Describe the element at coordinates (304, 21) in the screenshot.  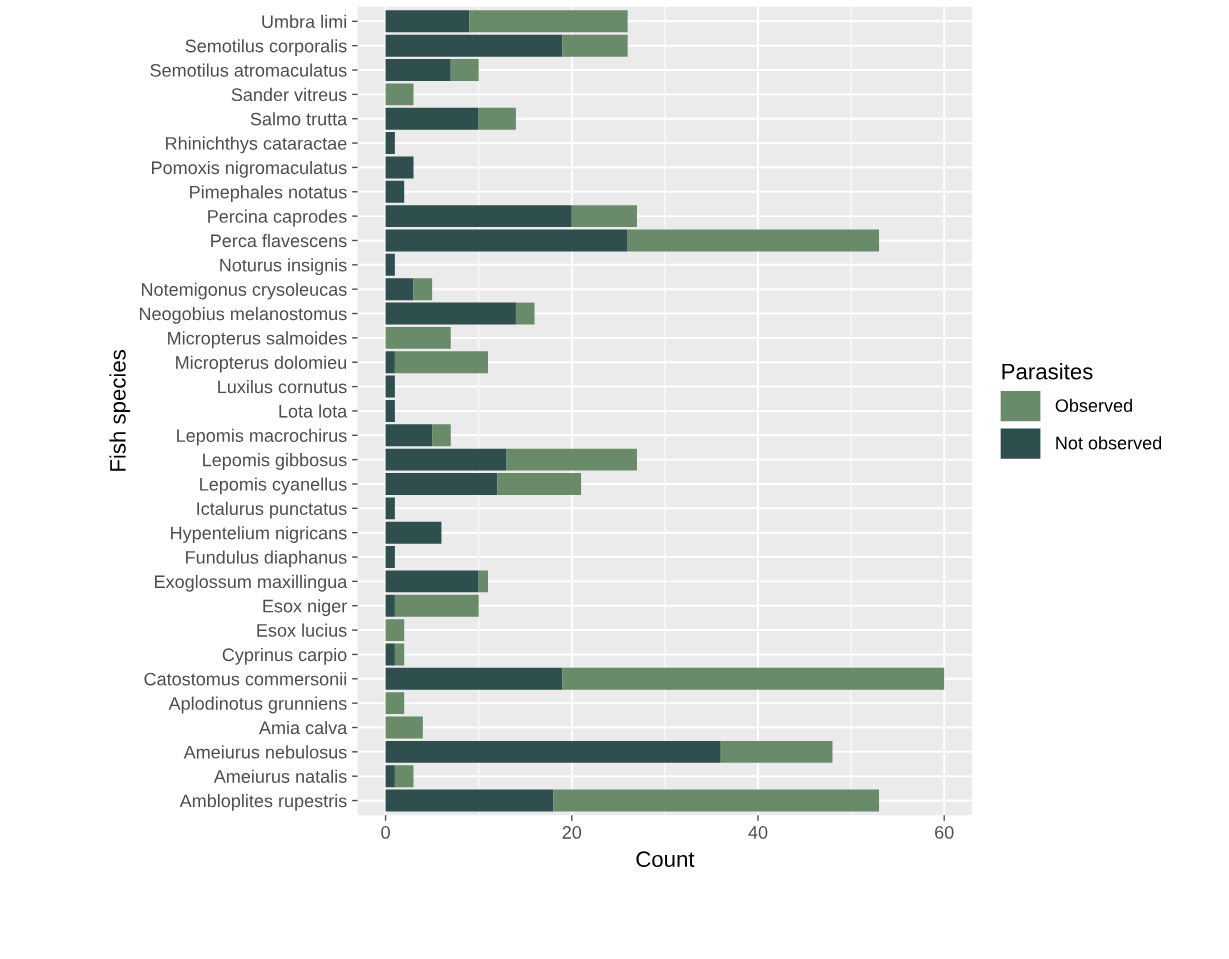
I see `y-tick-label: Umbra limi` at that location.